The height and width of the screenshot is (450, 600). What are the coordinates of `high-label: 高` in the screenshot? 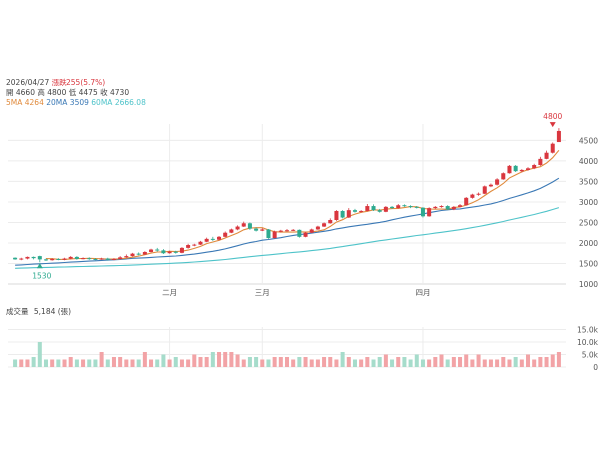 It's located at (41, 92).